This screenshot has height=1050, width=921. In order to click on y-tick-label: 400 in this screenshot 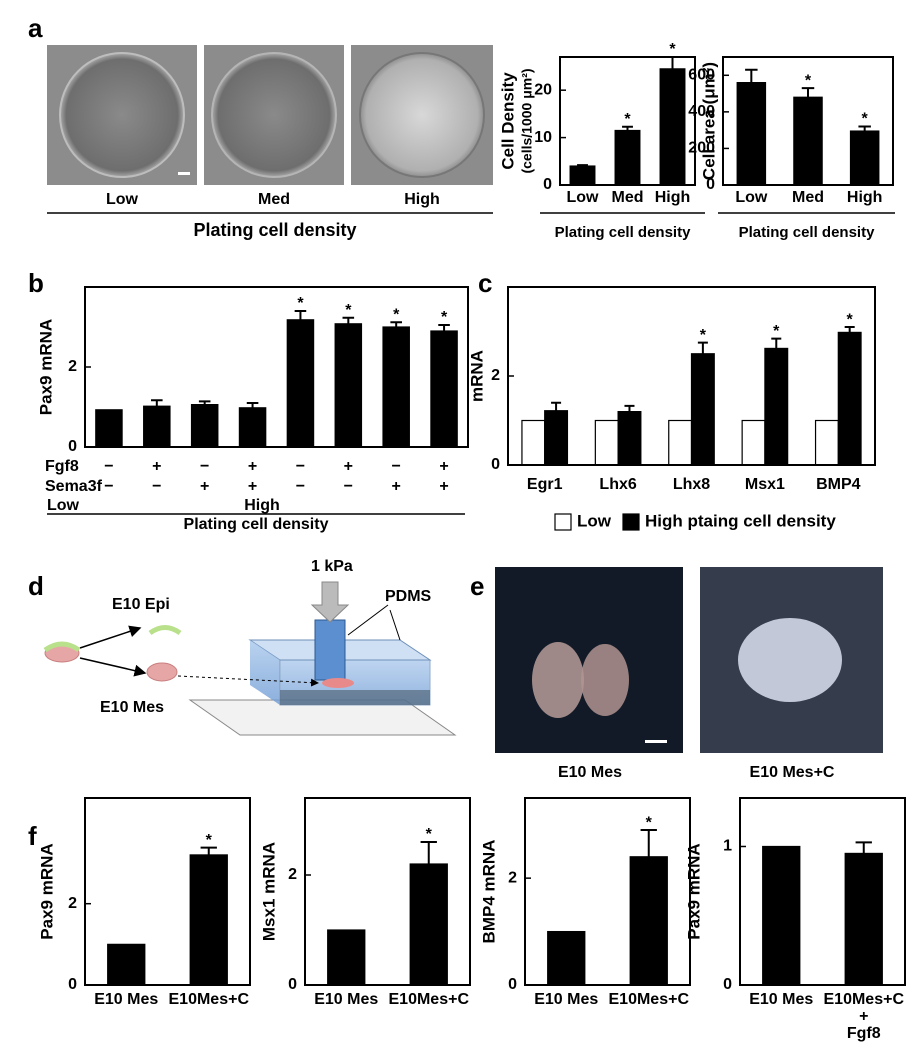, I will do `click(701, 111)`.